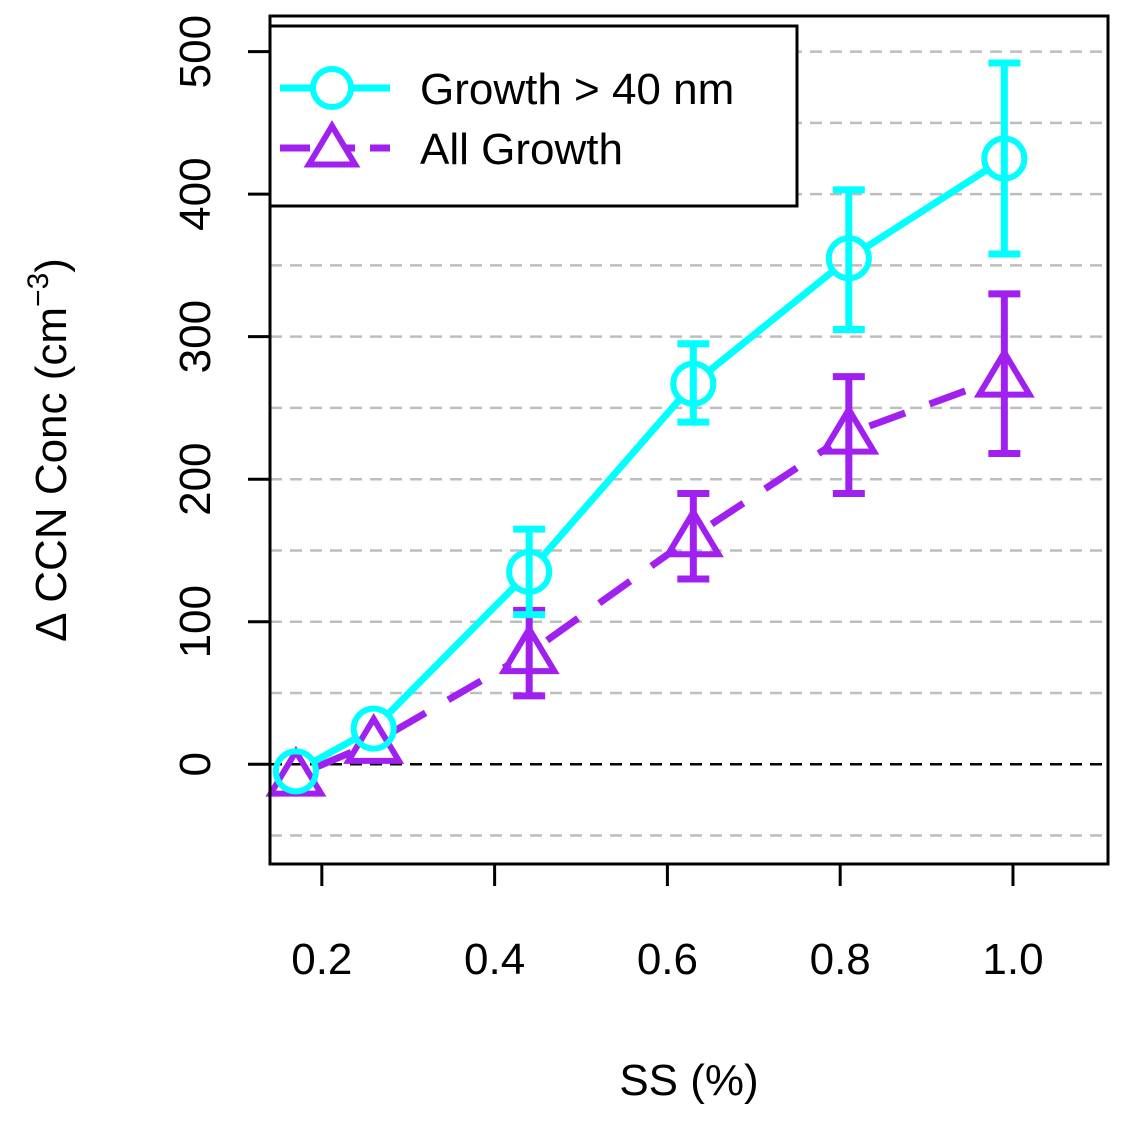 The height and width of the screenshot is (1122, 1139). What do you see at coordinates (220, 395) in the screenshot?
I see `y-axis: 0 100 200 300 400 500` at bounding box center [220, 395].